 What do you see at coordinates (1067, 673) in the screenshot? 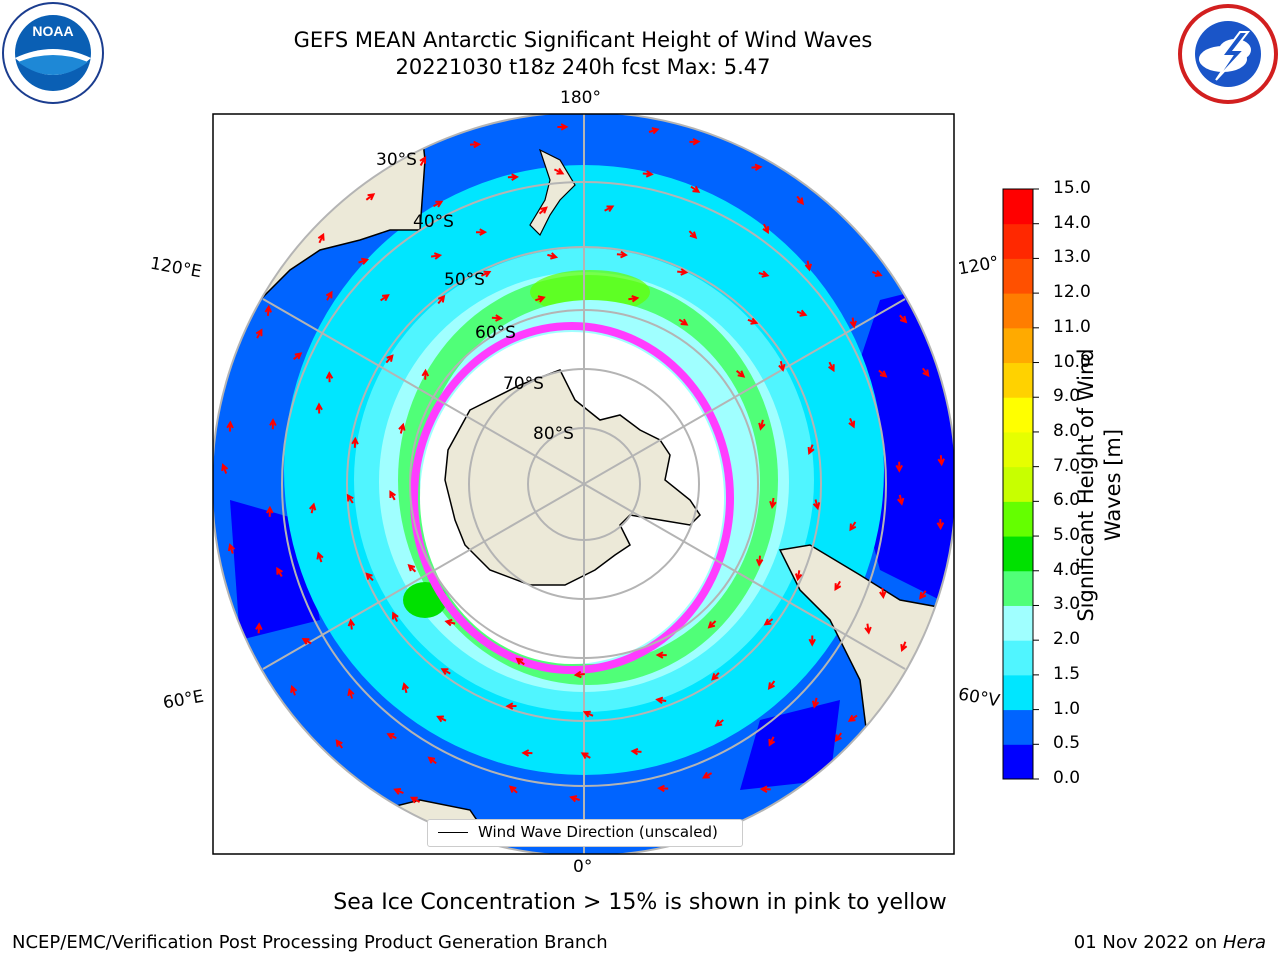
I see `colorbar-tick-label: 1.5` at bounding box center [1067, 673].